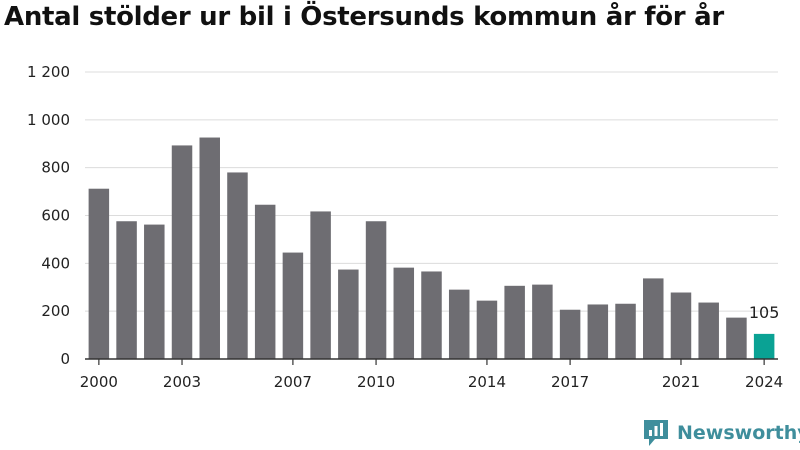  I want to click on newsworthy-logo: Newsworthy, so click(722, 433).